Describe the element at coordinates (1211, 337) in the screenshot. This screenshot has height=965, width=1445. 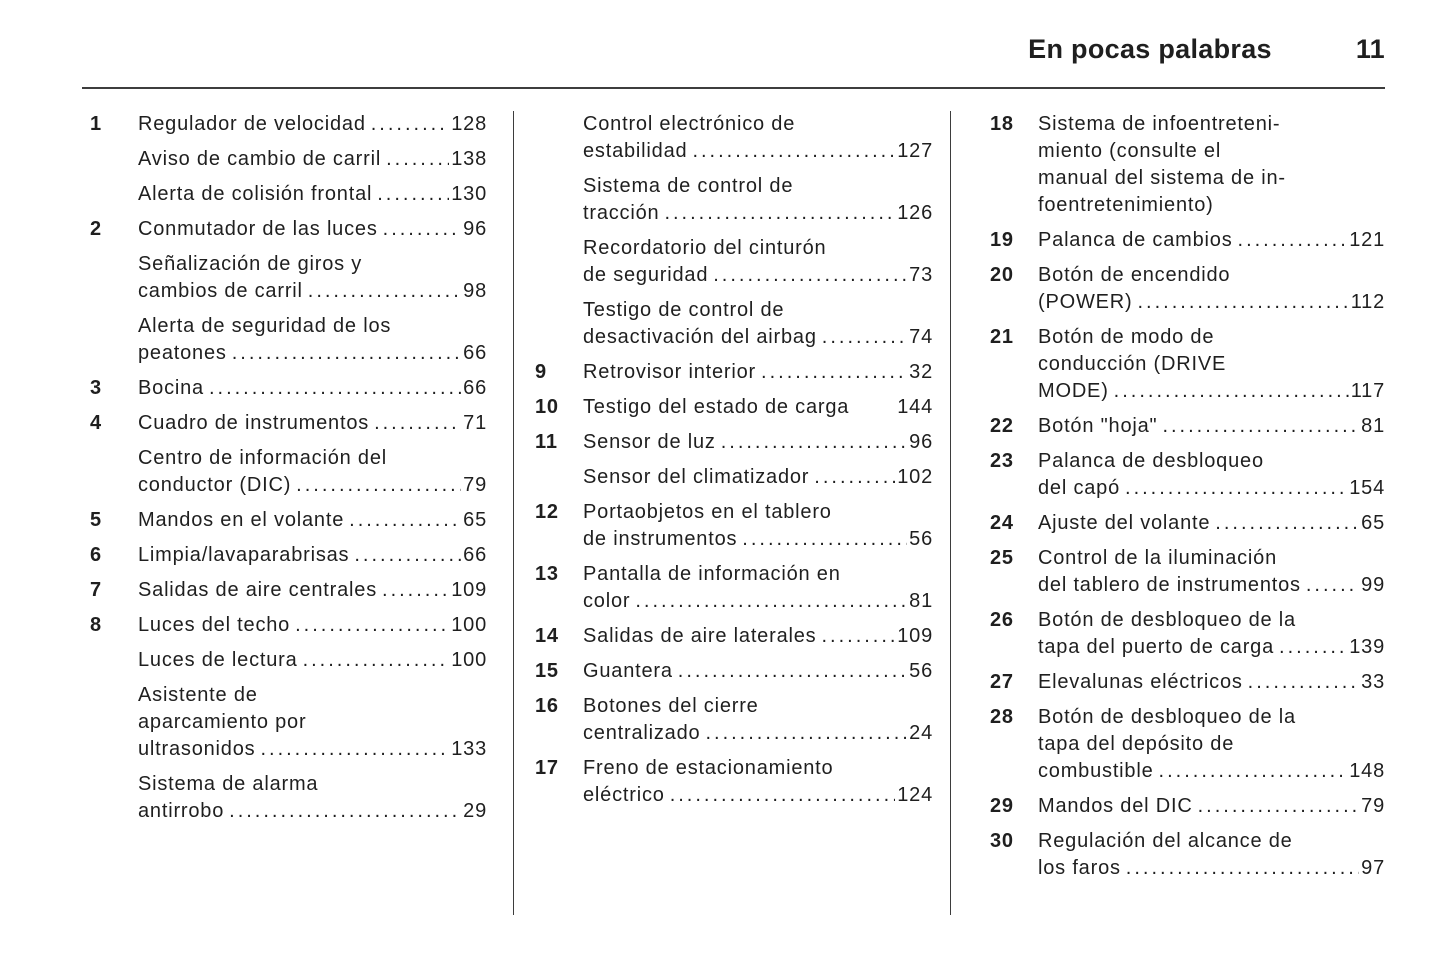
I see `toc-entry-line: Botón de modo de` at that location.